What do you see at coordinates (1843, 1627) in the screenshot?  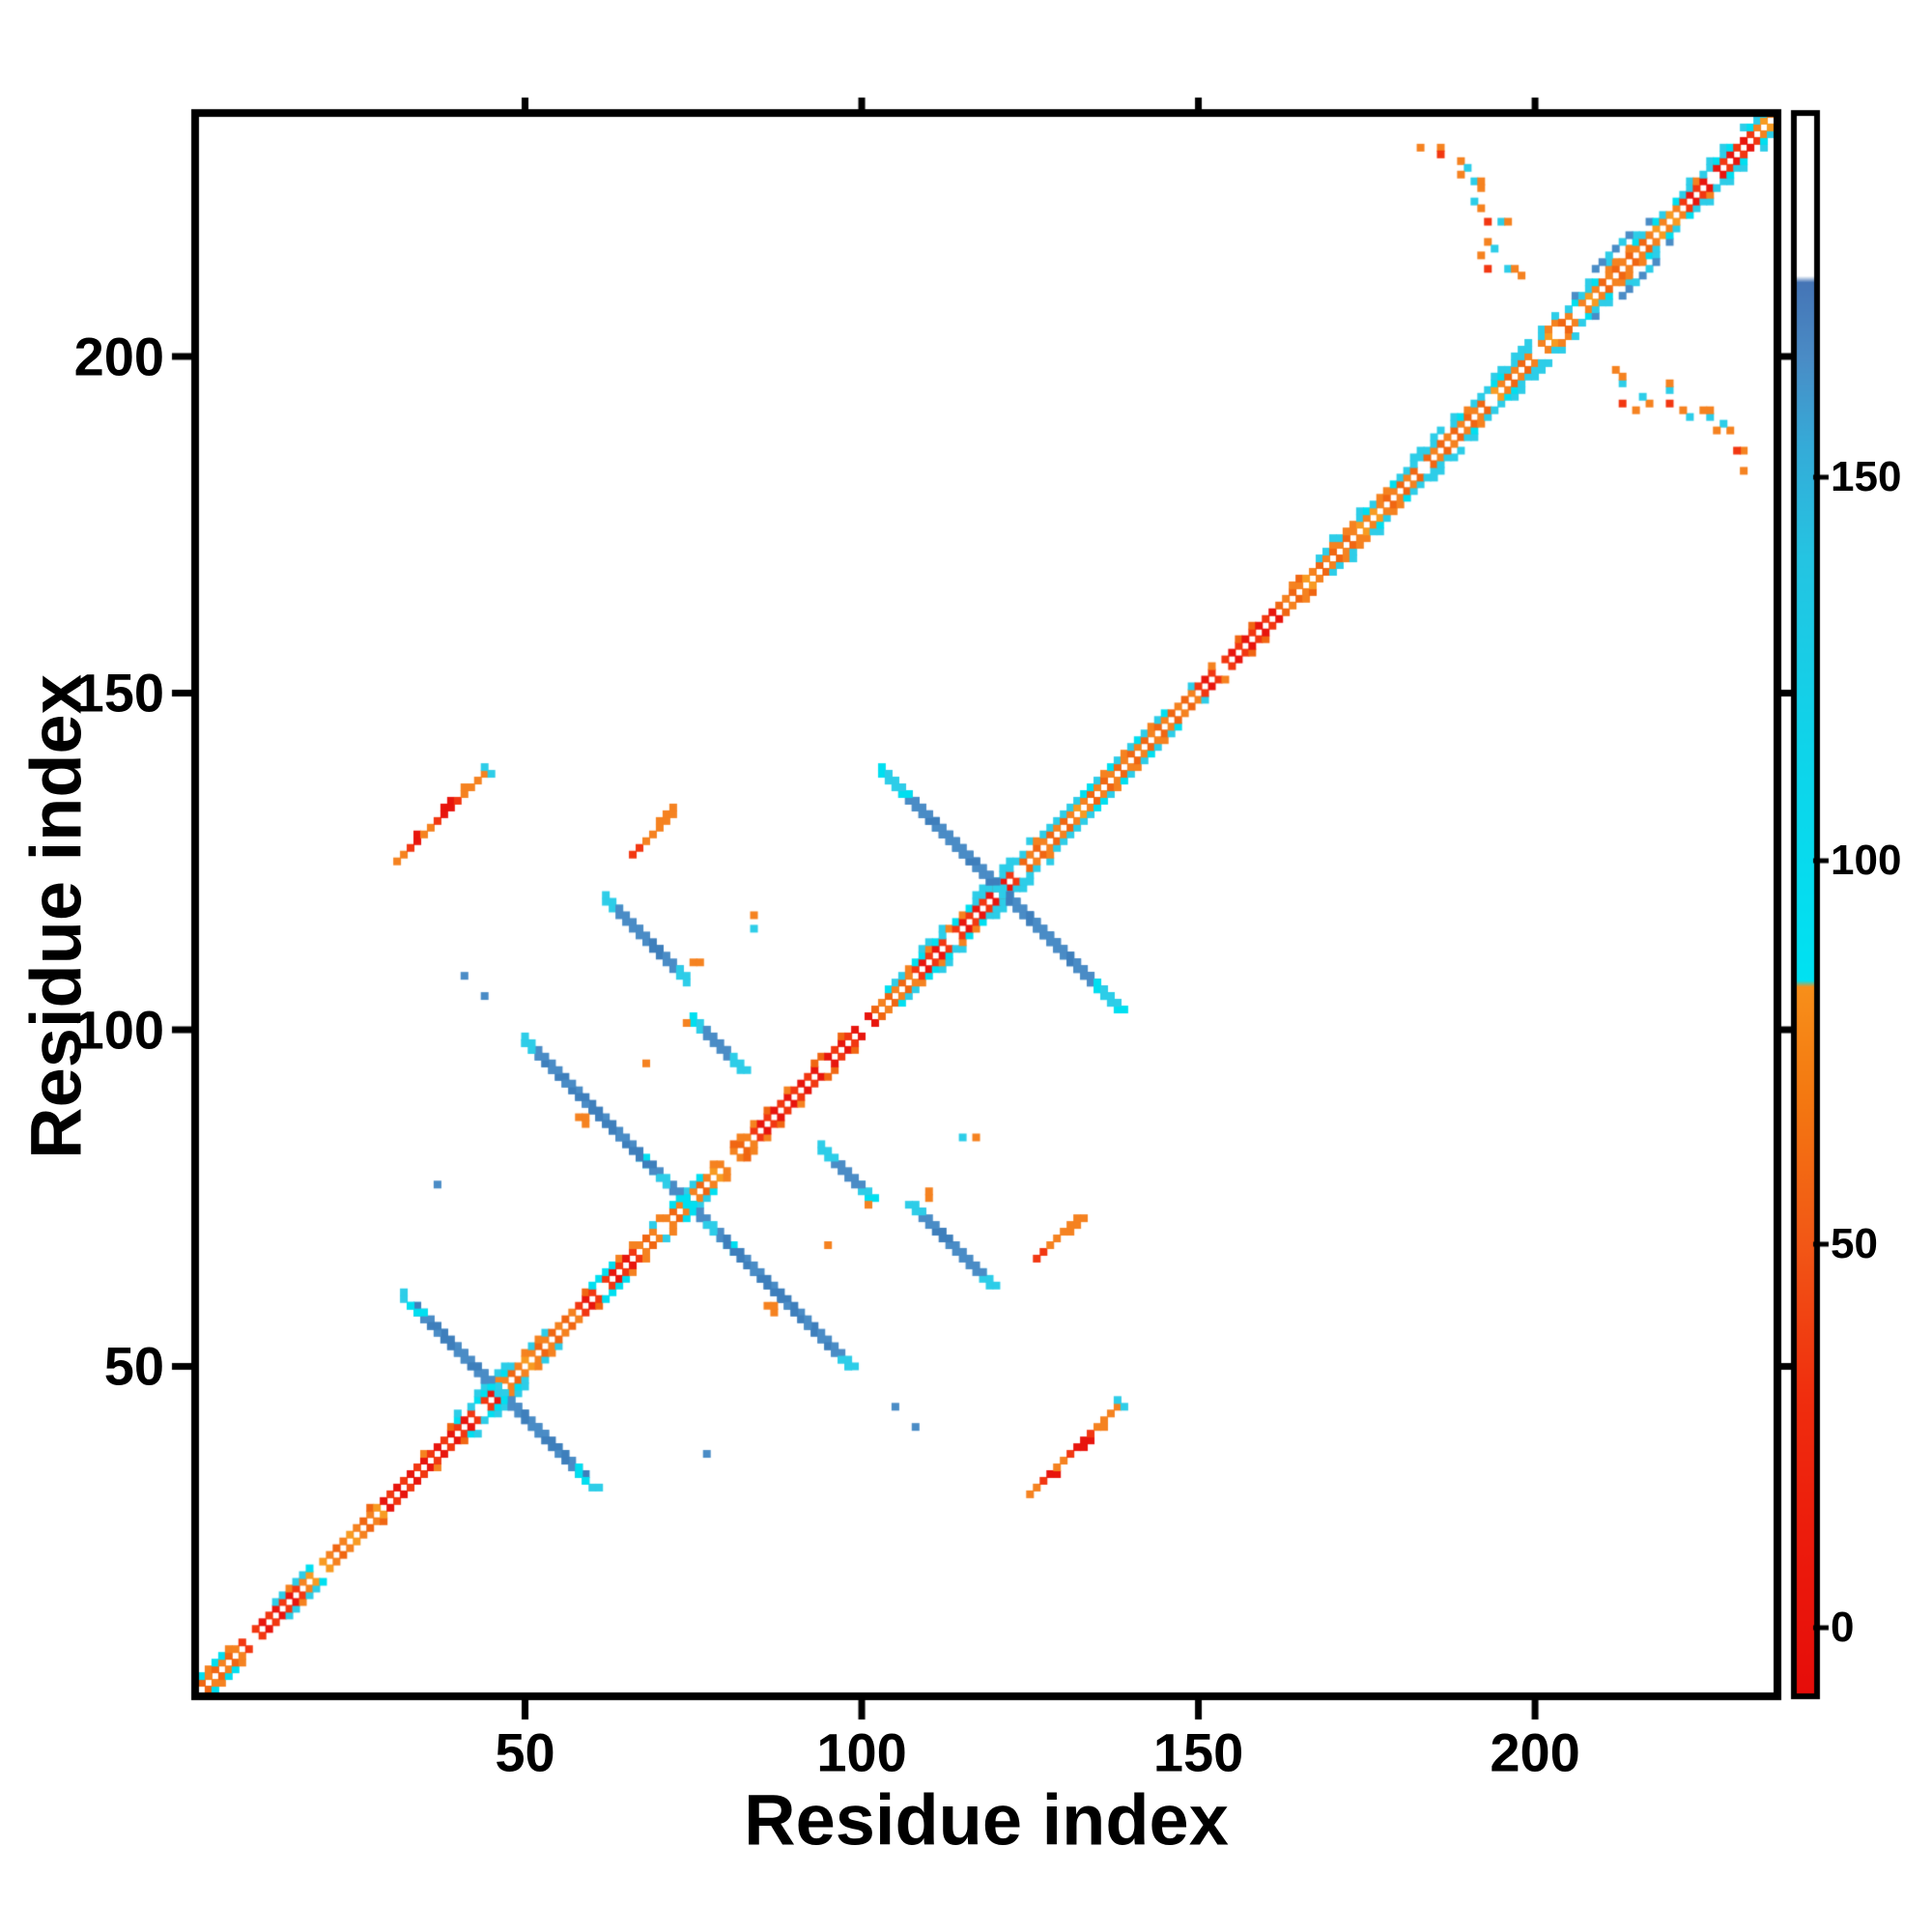 I see `colorbar-tick-label-0: 0` at bounding box center [1843, 1627].